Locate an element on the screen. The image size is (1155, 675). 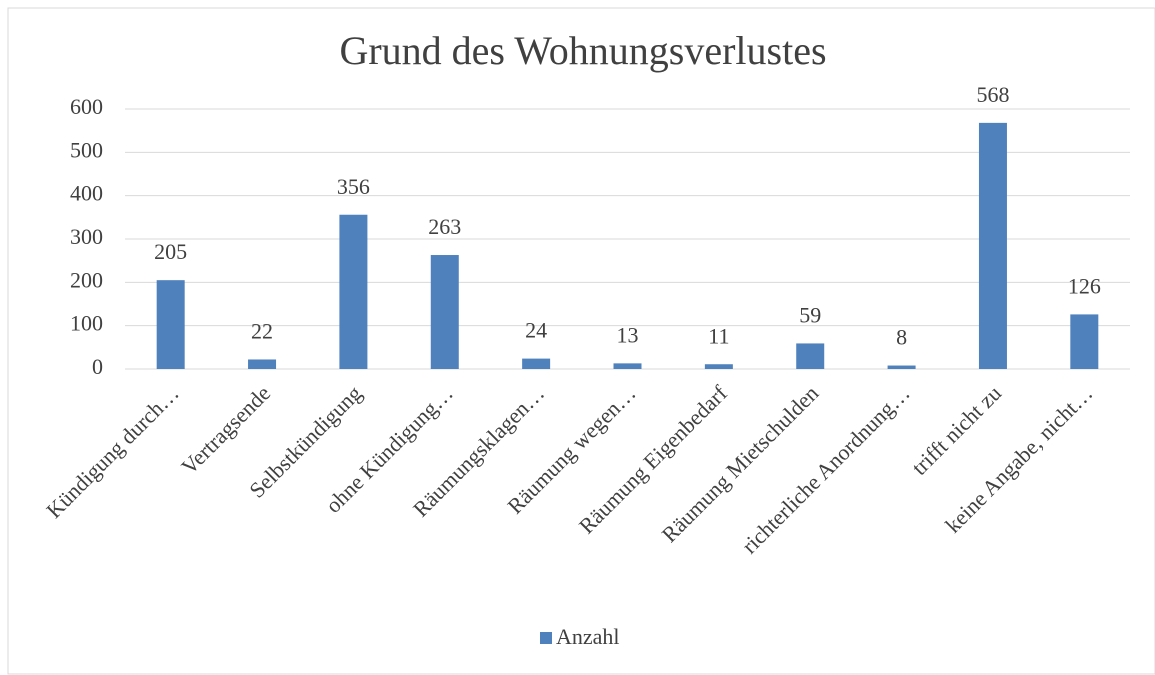
y-tick-label: 0 is located at coordinates (97, 366).